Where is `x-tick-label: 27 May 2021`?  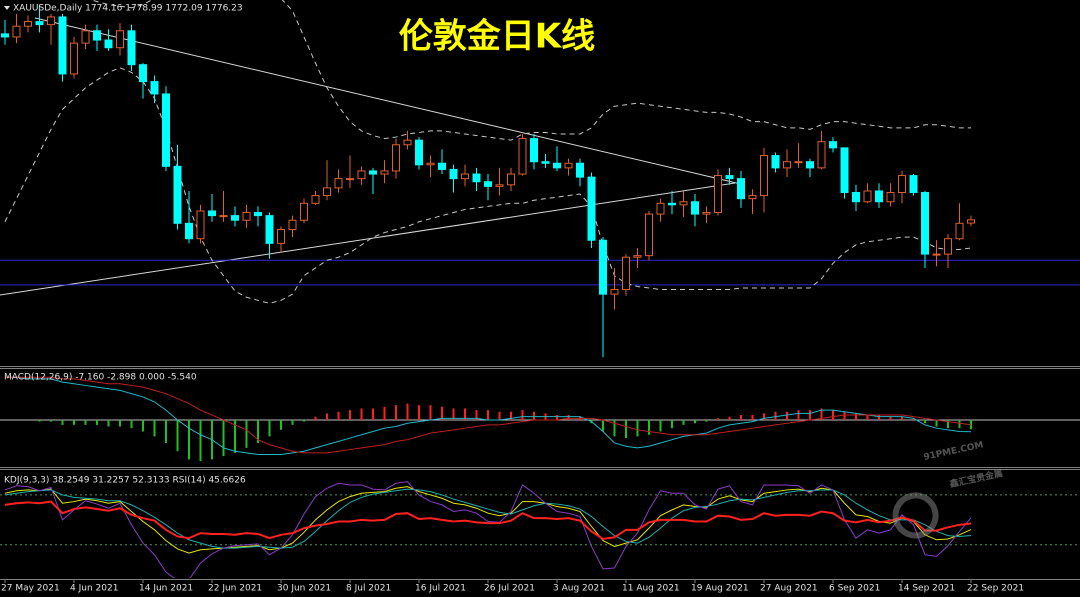
x-tick-label: 27 May 2021 is located at coordinates (30, 589).